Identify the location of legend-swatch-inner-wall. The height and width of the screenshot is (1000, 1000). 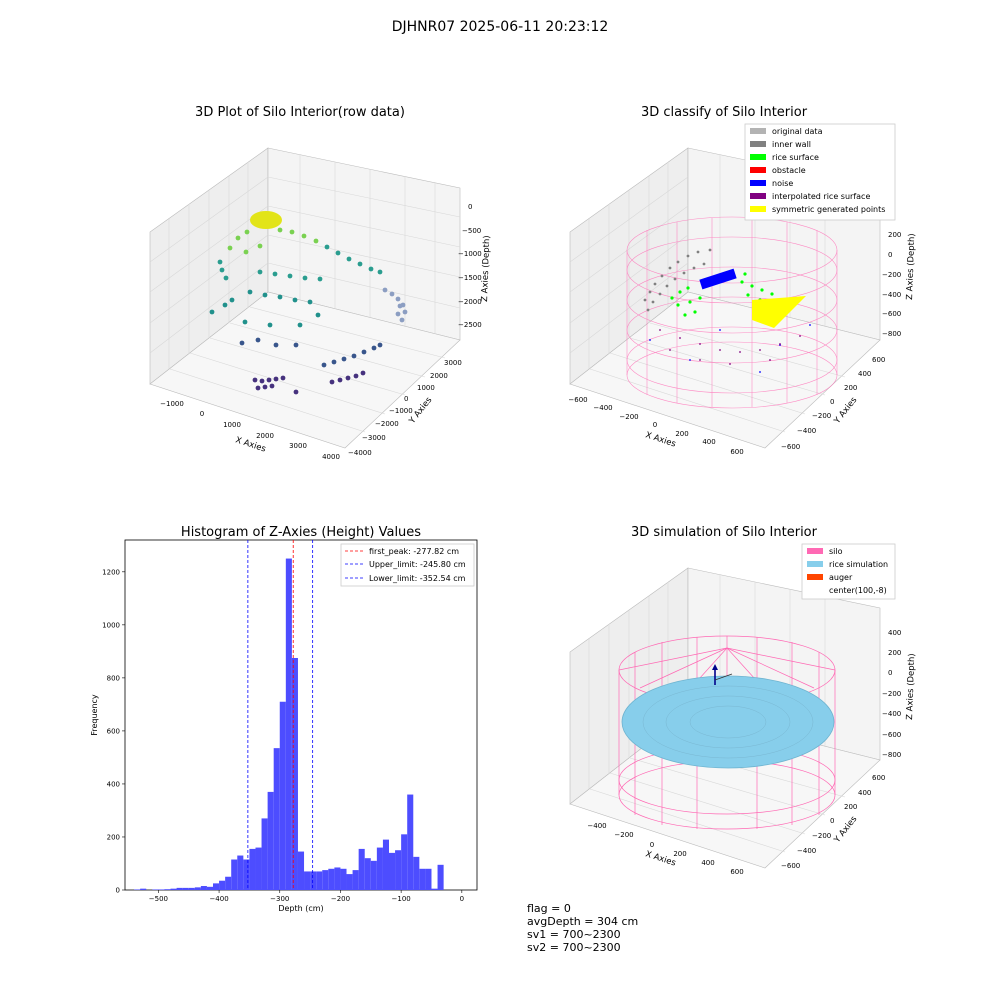
(758, 144).